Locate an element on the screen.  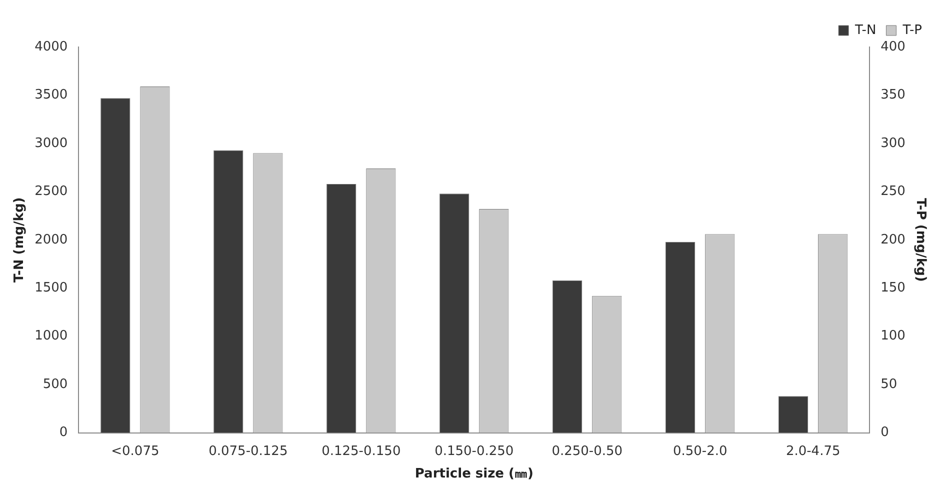
y2-tick-label: 350 is located at coordinates (893, 95).